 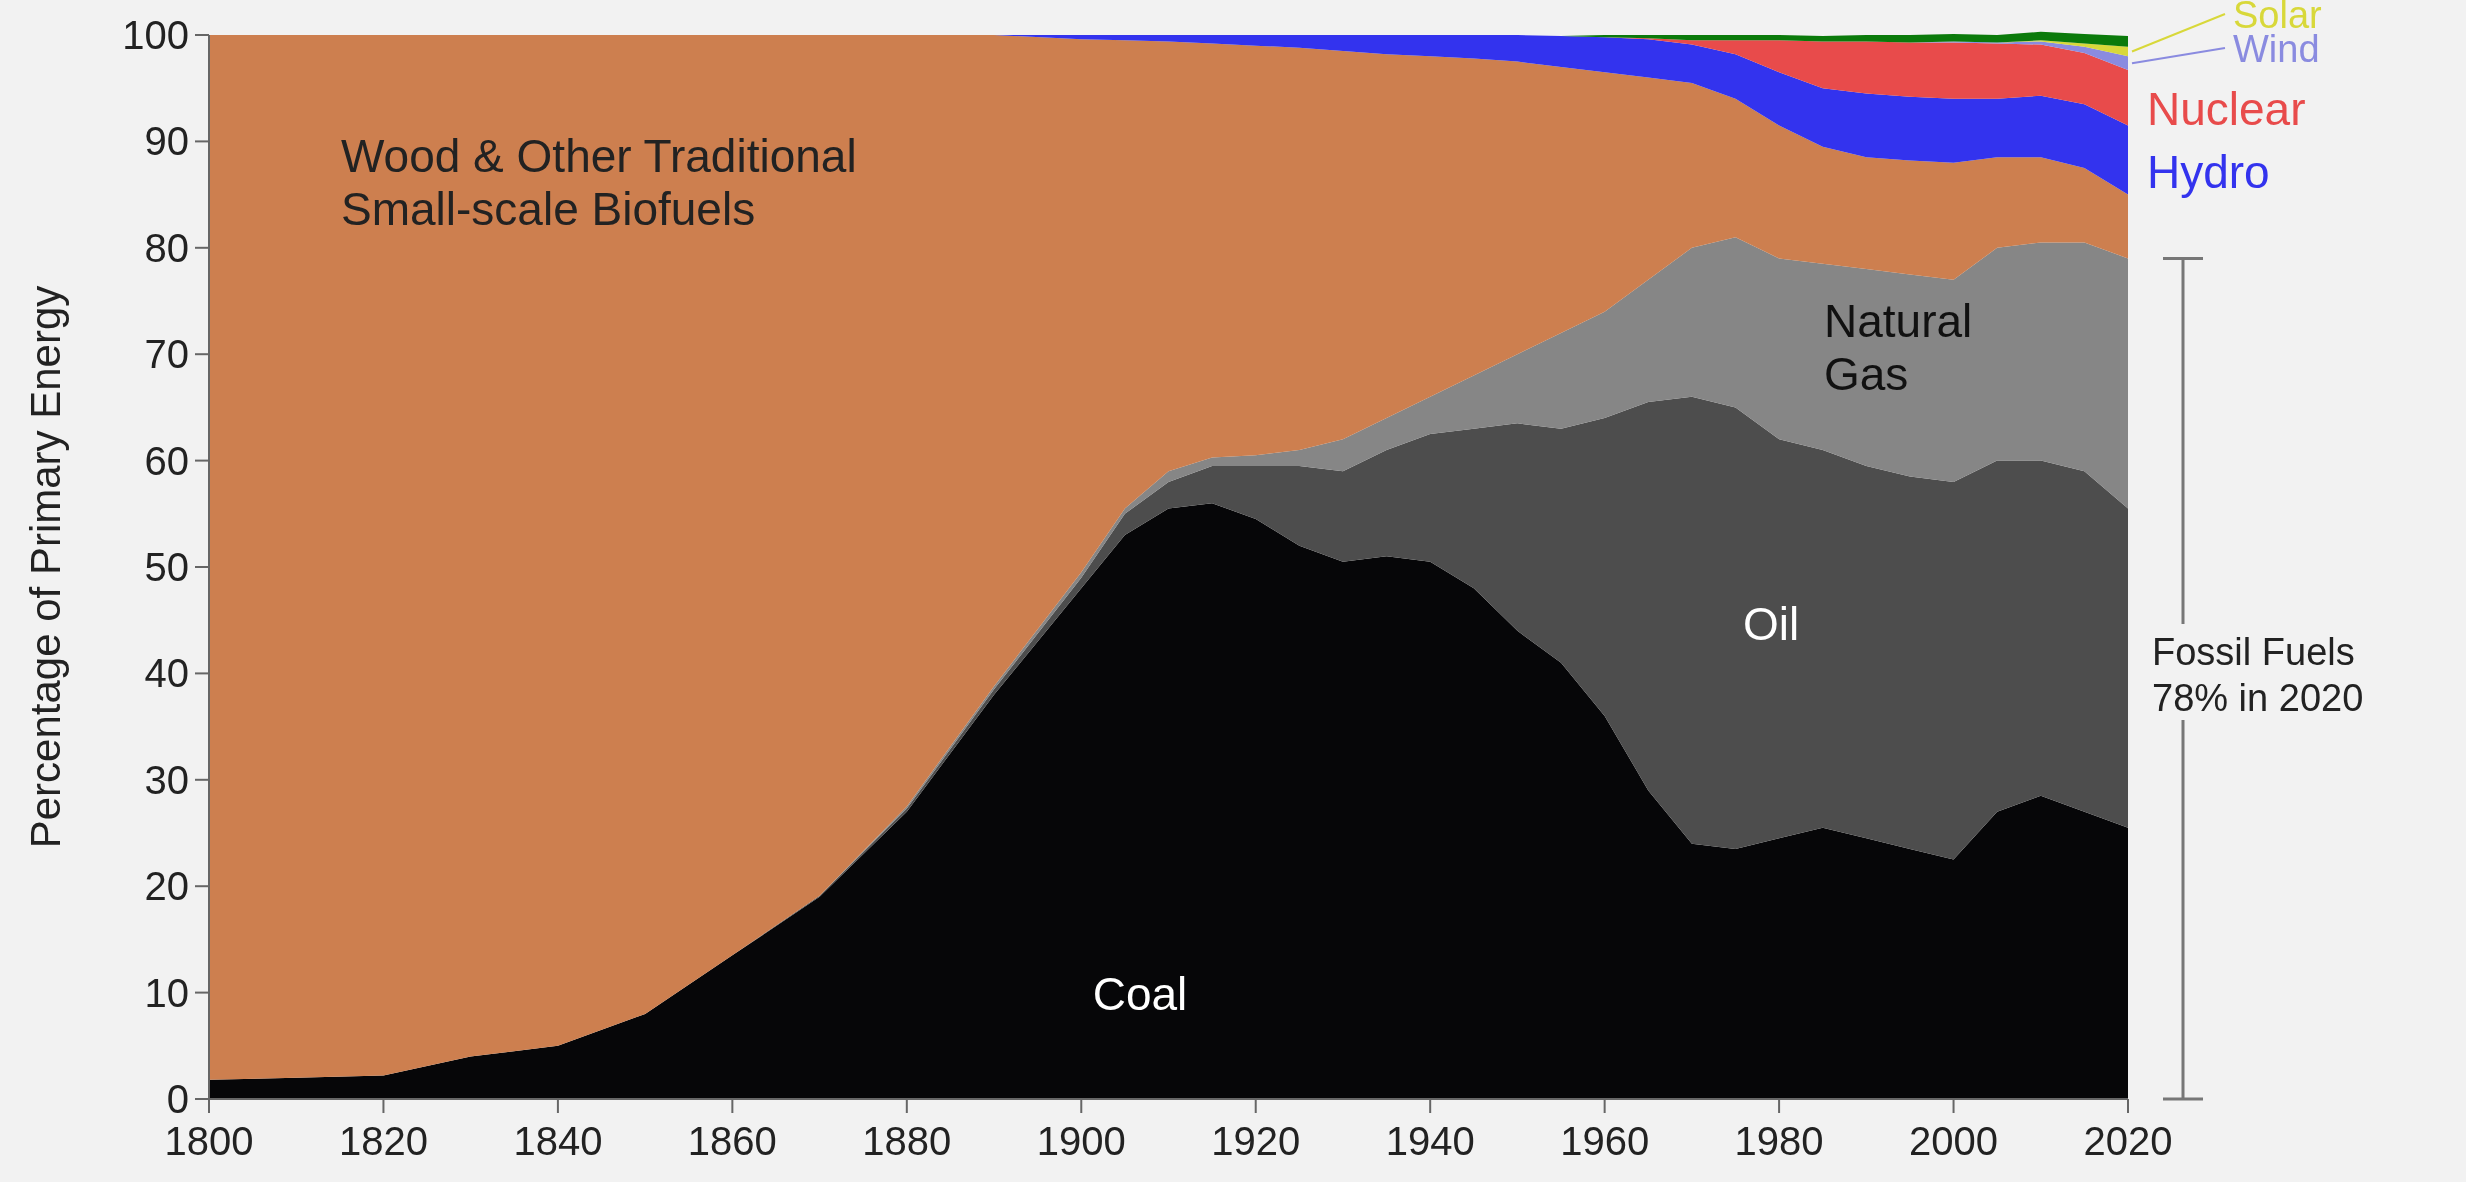 What do you see at coordinates (1771, 624) in the screenshot?
I see `series-label: Oil` at bounding box center [1771, 624].